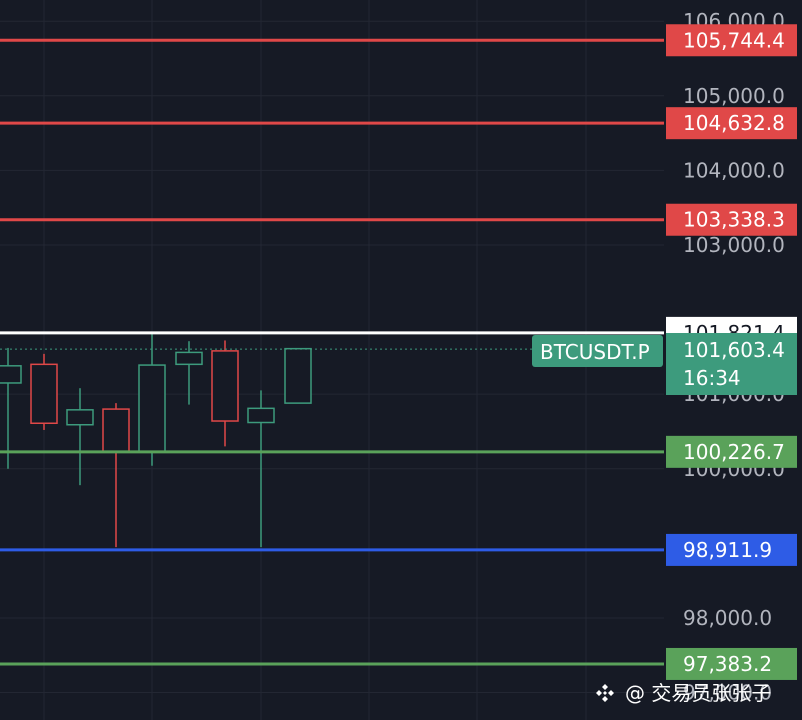 The height and width of the screenshot is (720, 802). I want to click on y-tick-label: 103,000.0, so click(734, 245).